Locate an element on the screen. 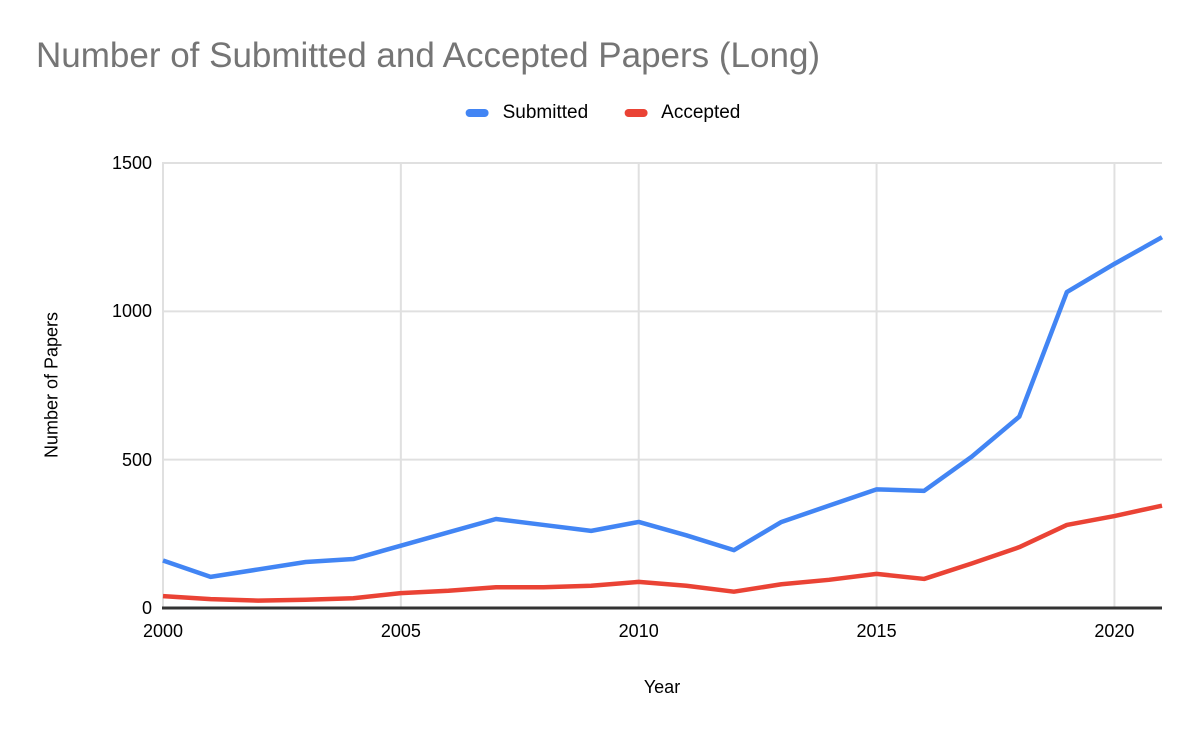 The width and height of the screenshot is (1200, 742). legend-label: Accepted is located at coordinates (701, 112).